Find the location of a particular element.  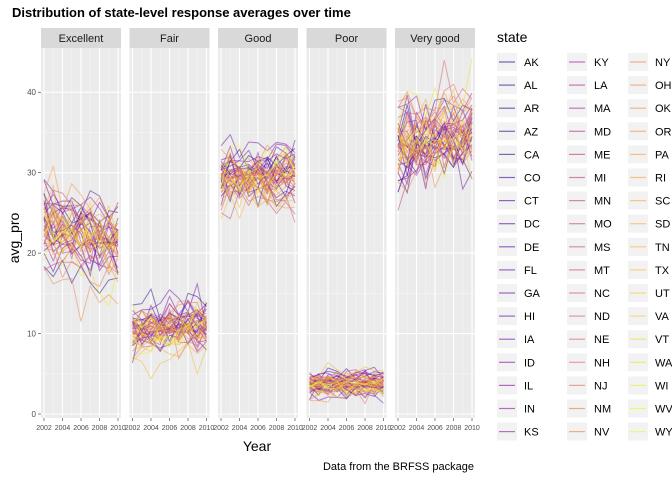

legend-label: AR is located at coordinates (531, 109).